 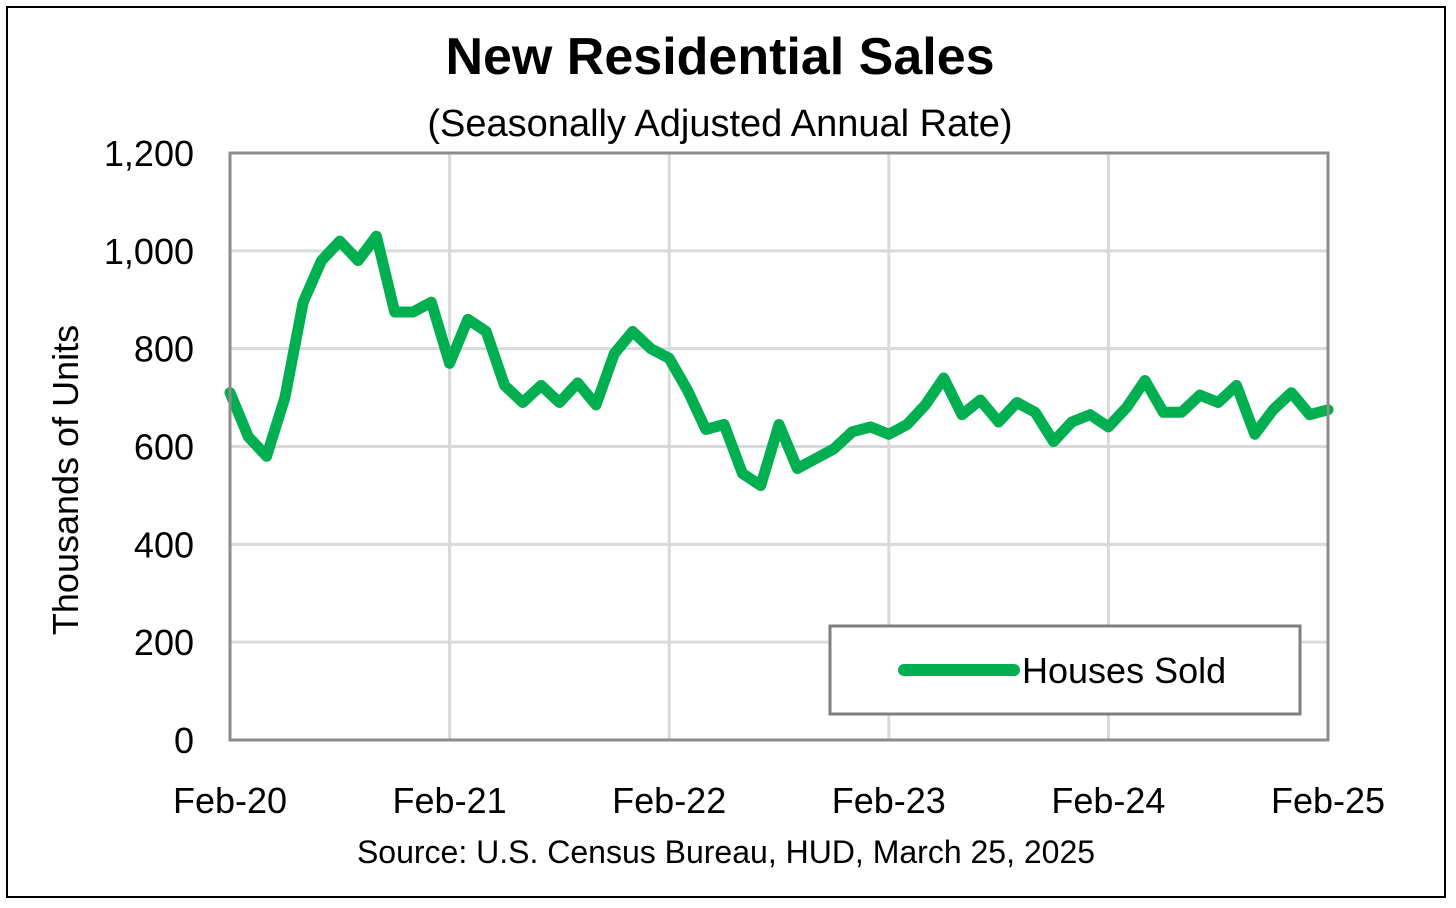 I want to click on y-tick-label: 200, so click(x=164, y=642).